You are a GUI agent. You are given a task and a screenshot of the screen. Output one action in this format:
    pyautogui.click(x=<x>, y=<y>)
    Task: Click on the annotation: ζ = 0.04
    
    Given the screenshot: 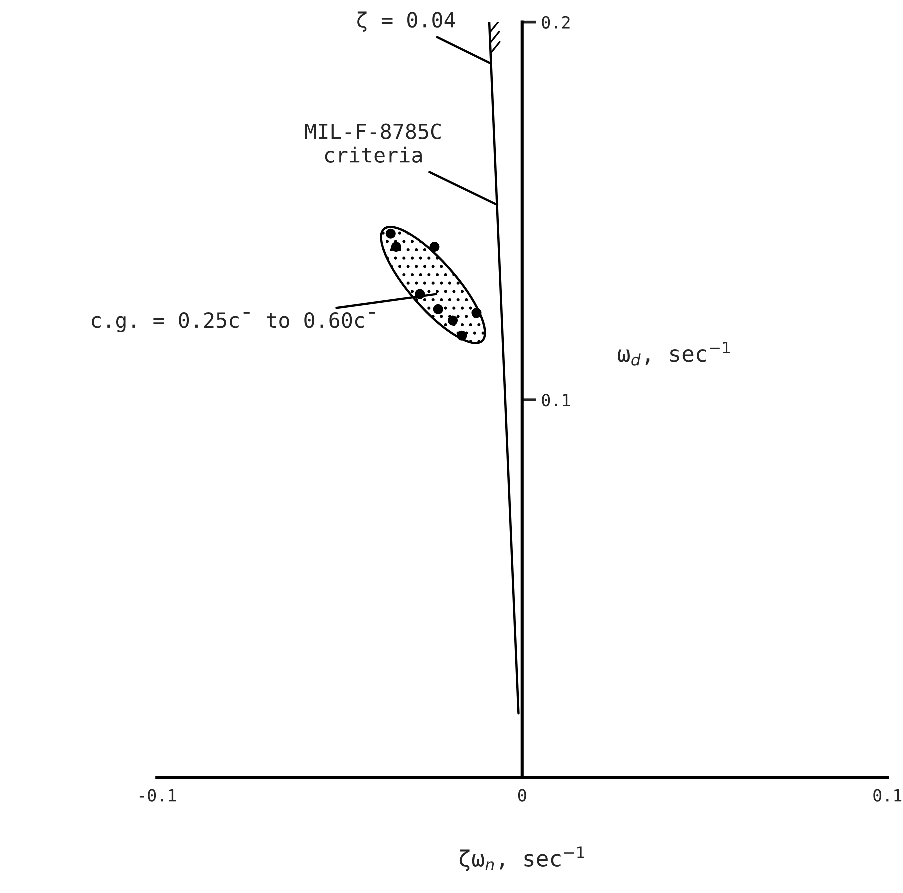 What is the action you would take?
    pyautogui.click(x=407, y=22)
    